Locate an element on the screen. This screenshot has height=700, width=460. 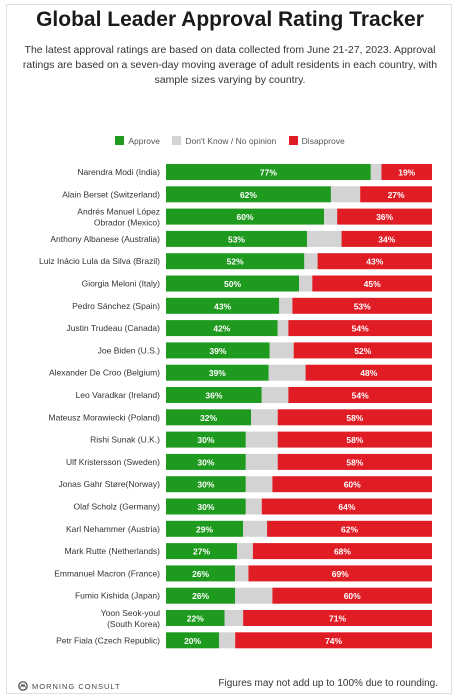
data-label-disapprove: 19% is located at coordinates (406, 173).